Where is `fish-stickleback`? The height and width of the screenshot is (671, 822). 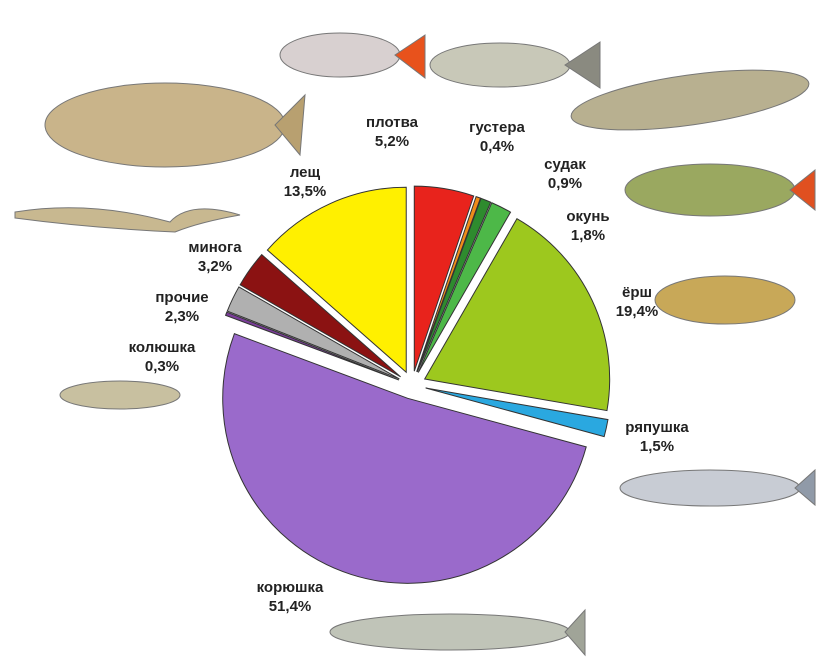
fish-stickleback is located at coordinates (120, 395).